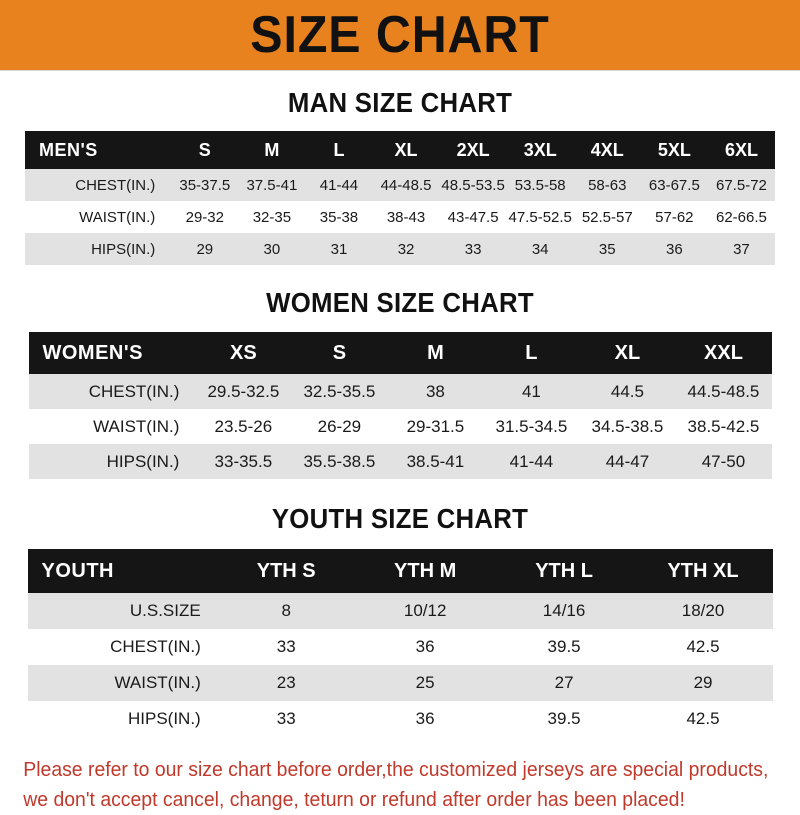 This screenshot has width=800, height=815. I want to click on measurement-cell: 67.5-72, so click(741, 185).